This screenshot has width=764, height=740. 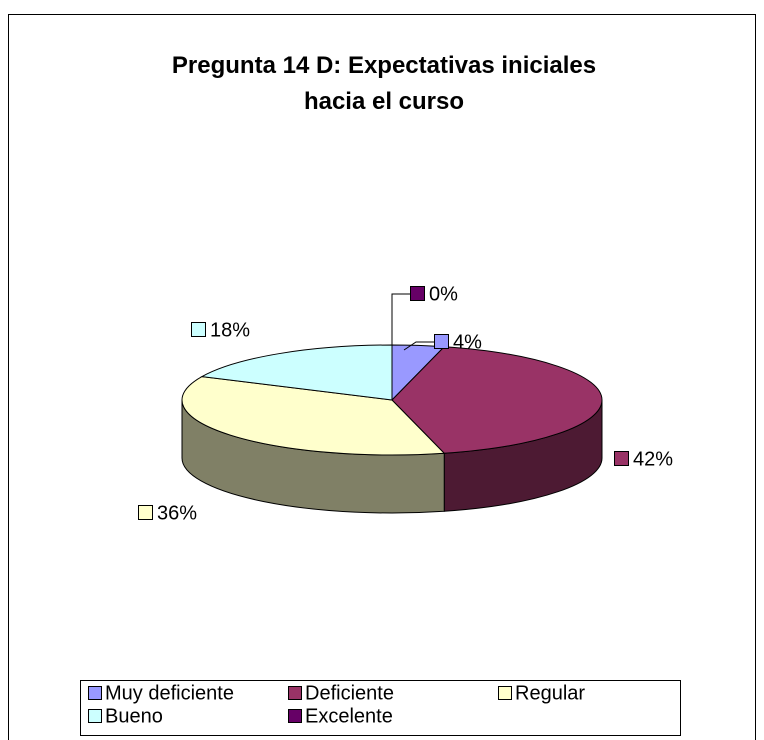 What do you see at coordinates (467, 342) in the screenshot?
I see `data-label: 4%` at bounding box center [467, 342].